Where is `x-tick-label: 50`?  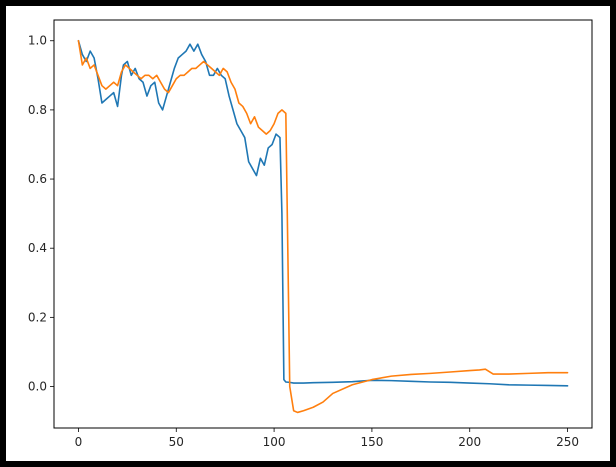 x-tick-label: 50 is located at coordinates (176, 442).